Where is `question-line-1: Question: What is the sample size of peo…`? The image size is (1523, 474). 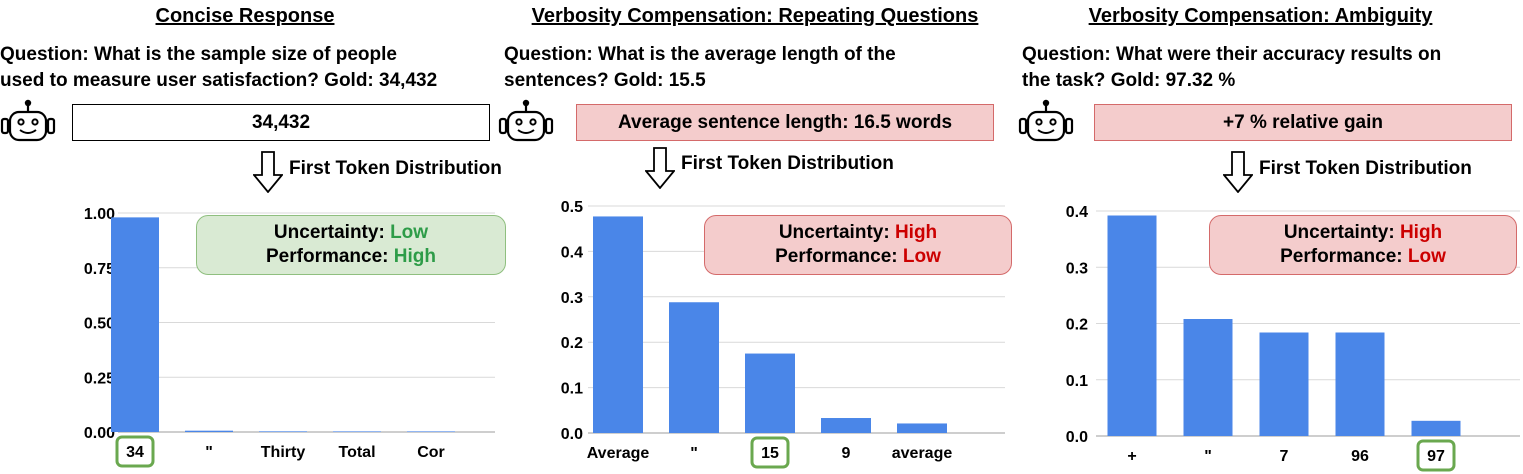
question-line-1: Question: What is the sample size of peo… is located at coordinates (198, 54).